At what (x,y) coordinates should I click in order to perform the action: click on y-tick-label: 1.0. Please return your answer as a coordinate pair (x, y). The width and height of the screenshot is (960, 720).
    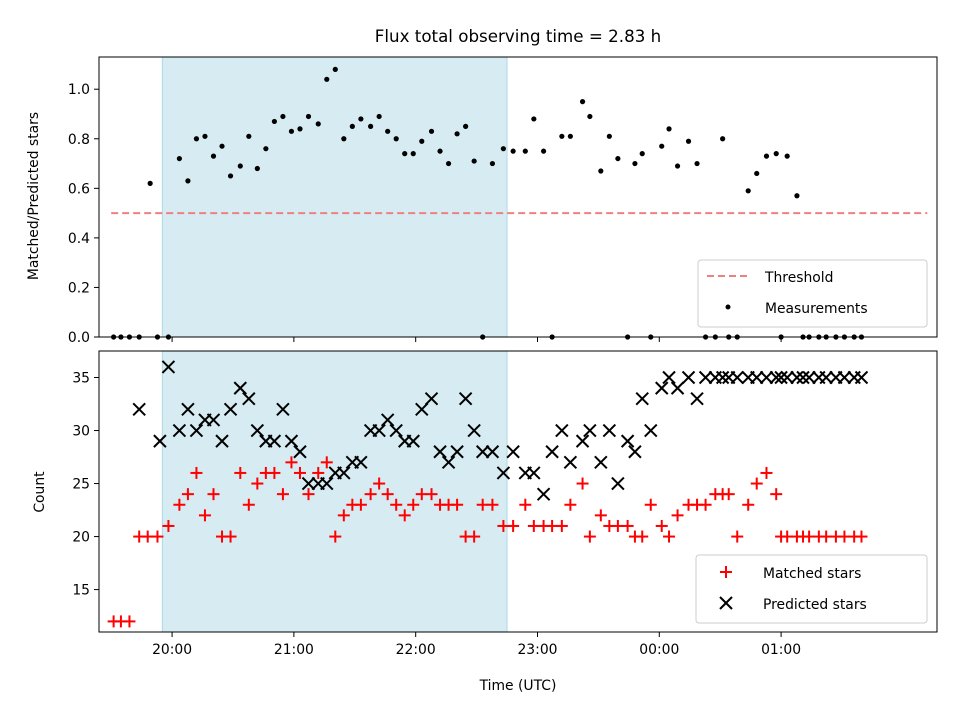
    Looking at the image, I should click on (79, 90).